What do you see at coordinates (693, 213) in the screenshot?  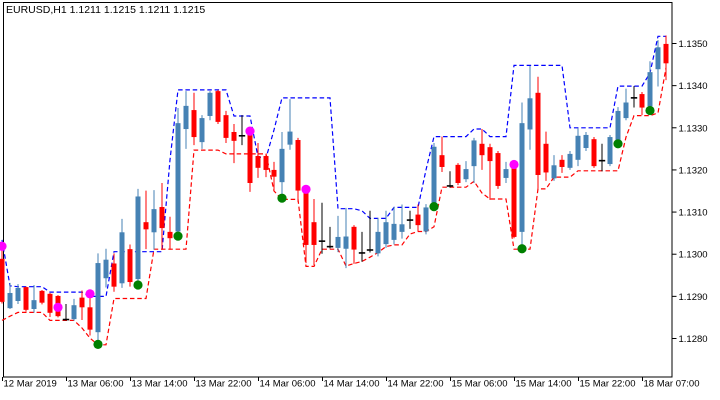 I see `price-label: 1.1310` at bounding box center [693, 213].